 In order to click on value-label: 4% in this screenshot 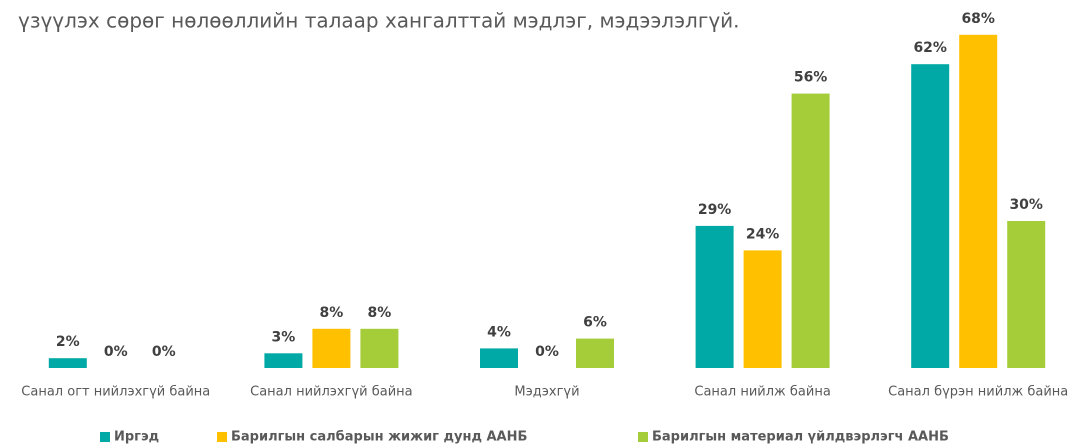, I will do `click(499, 332)`.